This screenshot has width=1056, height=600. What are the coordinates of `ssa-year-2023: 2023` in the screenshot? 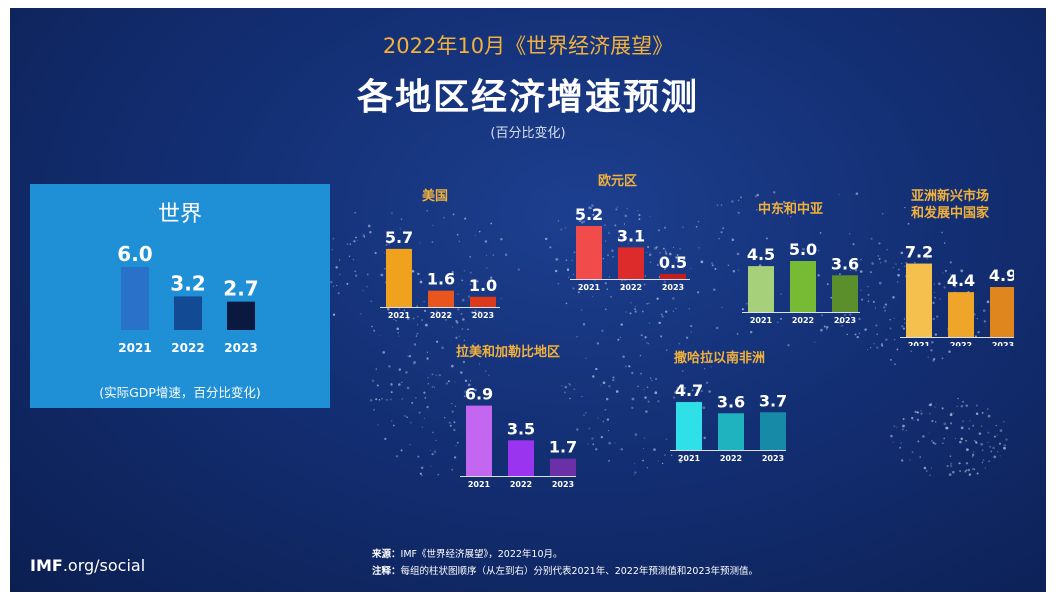 It's located at (773, 458).